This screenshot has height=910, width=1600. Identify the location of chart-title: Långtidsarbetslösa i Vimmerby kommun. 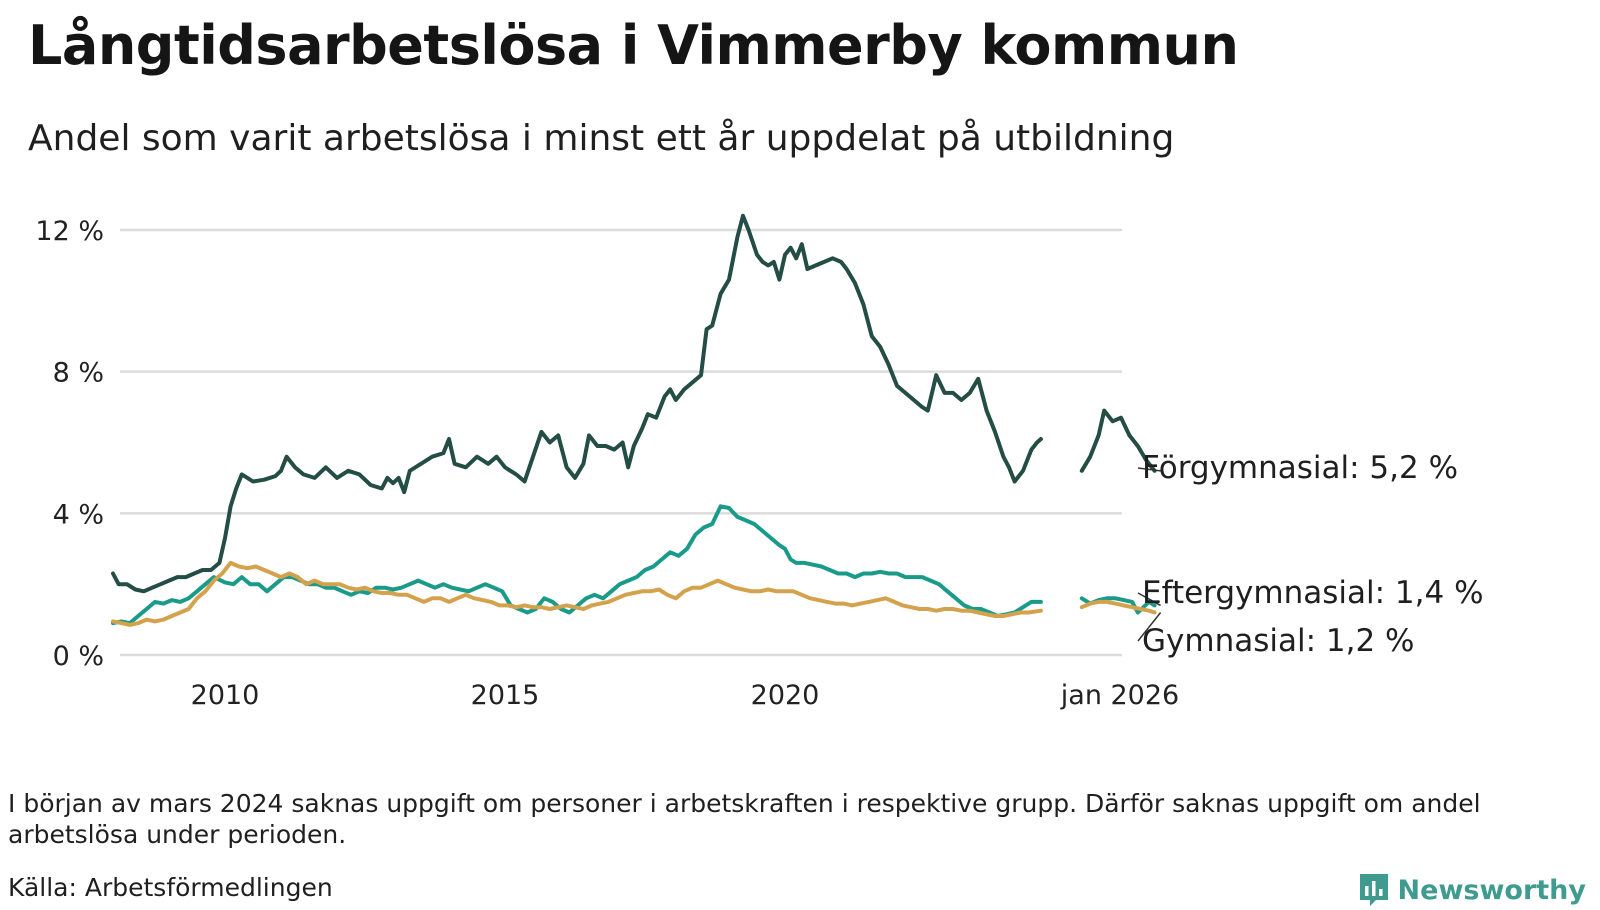
(633, 45).